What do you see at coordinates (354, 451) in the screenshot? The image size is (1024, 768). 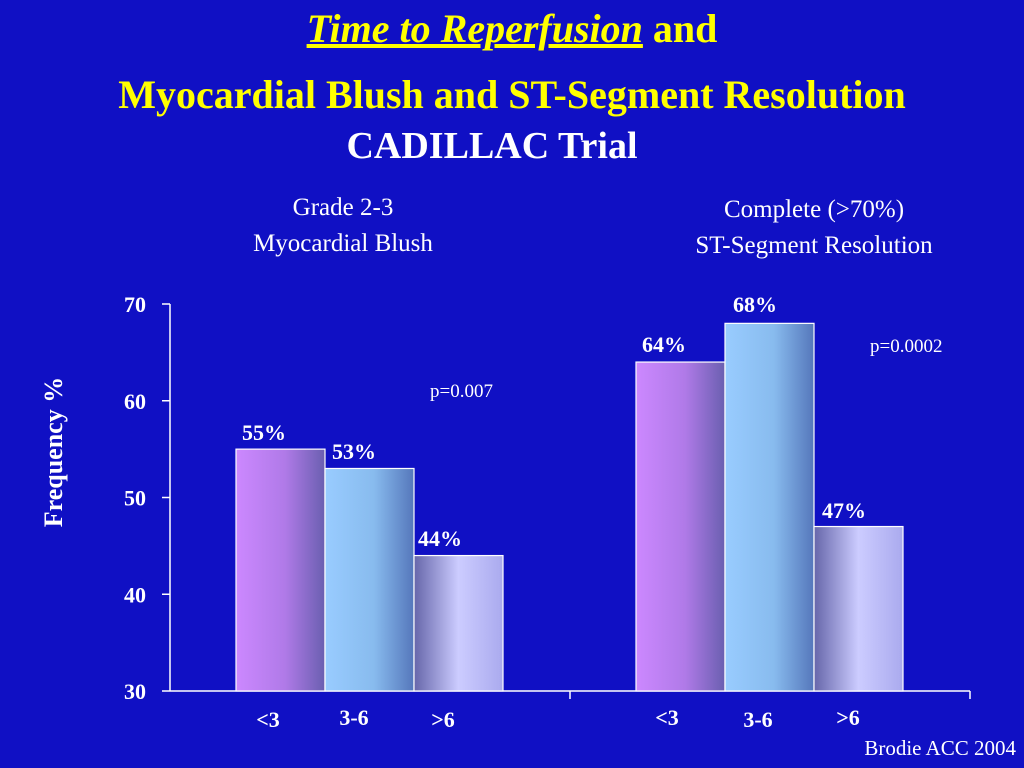 I see `value-label: 53%` at bounding box center [354, 451].